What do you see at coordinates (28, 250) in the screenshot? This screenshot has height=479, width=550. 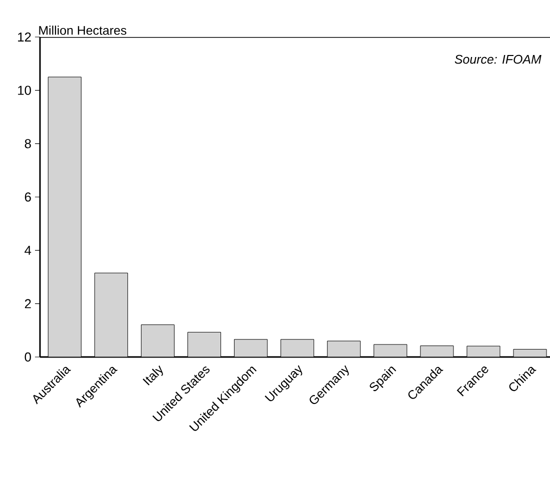 I see `y-tick-label: 4` at bounding box center [28, 250].